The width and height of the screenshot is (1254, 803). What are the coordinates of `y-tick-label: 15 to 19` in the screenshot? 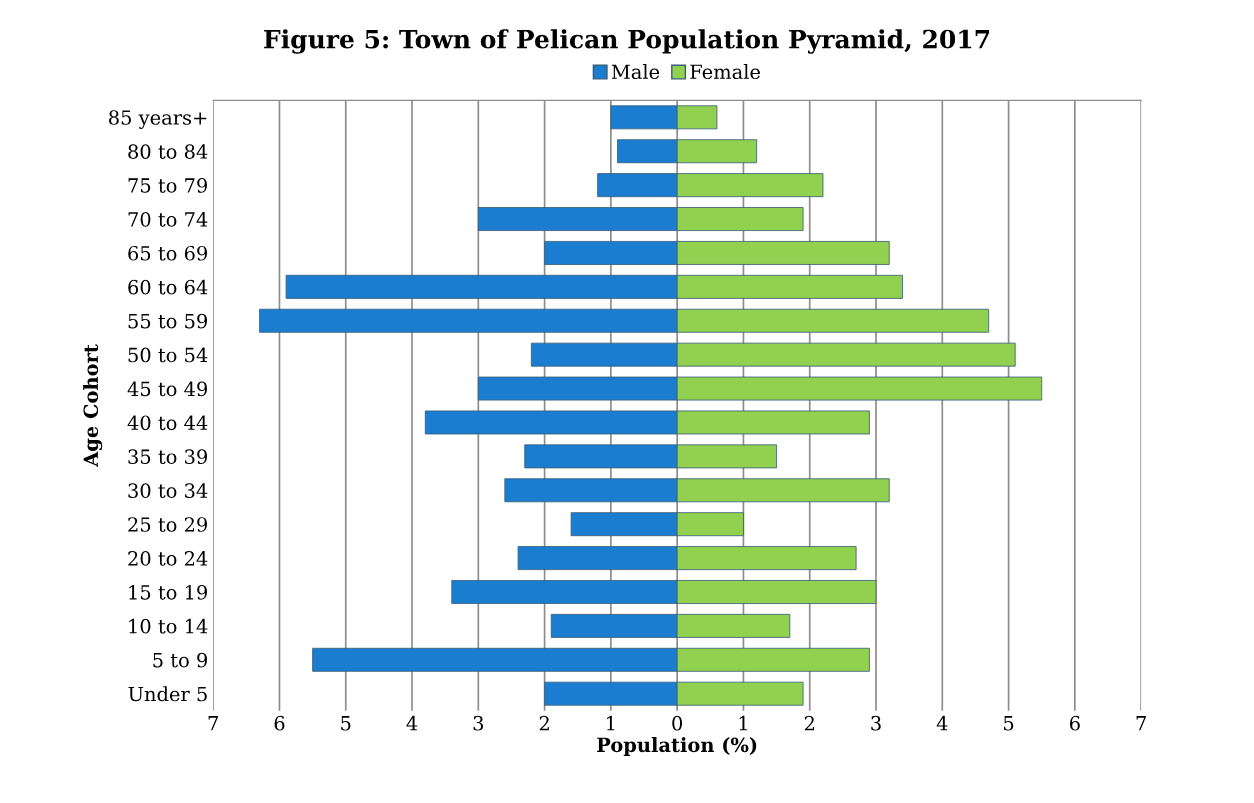 It's located at (168, 592).